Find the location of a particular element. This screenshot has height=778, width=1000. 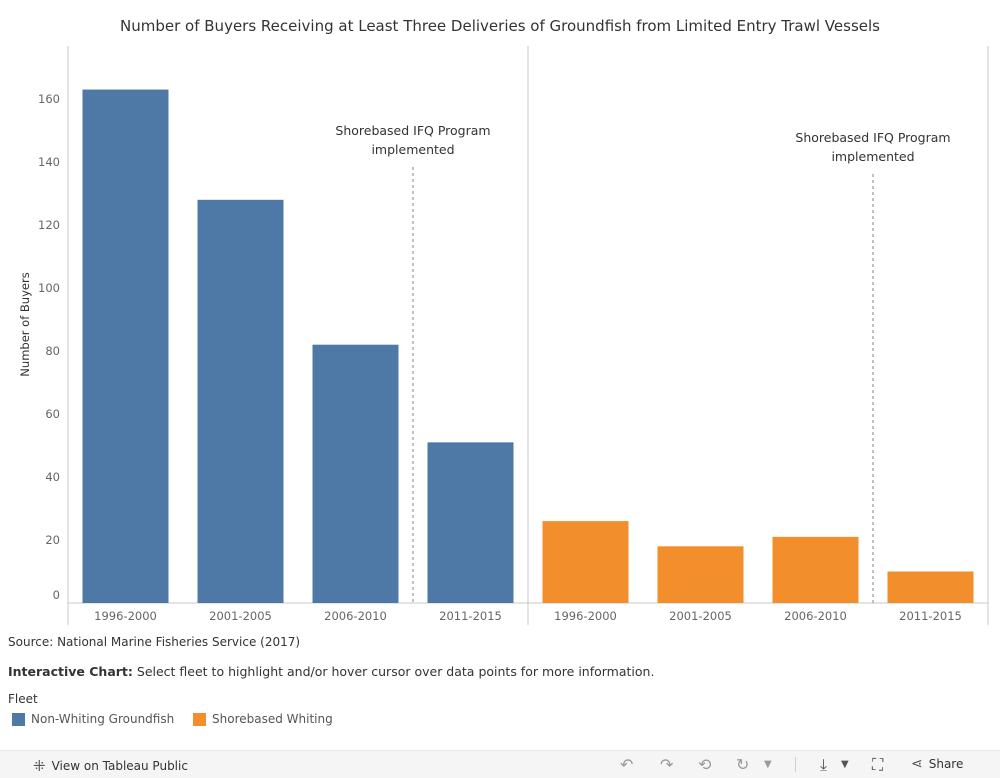

refresh-icon: ↻ is located at coordinates (743, 764).